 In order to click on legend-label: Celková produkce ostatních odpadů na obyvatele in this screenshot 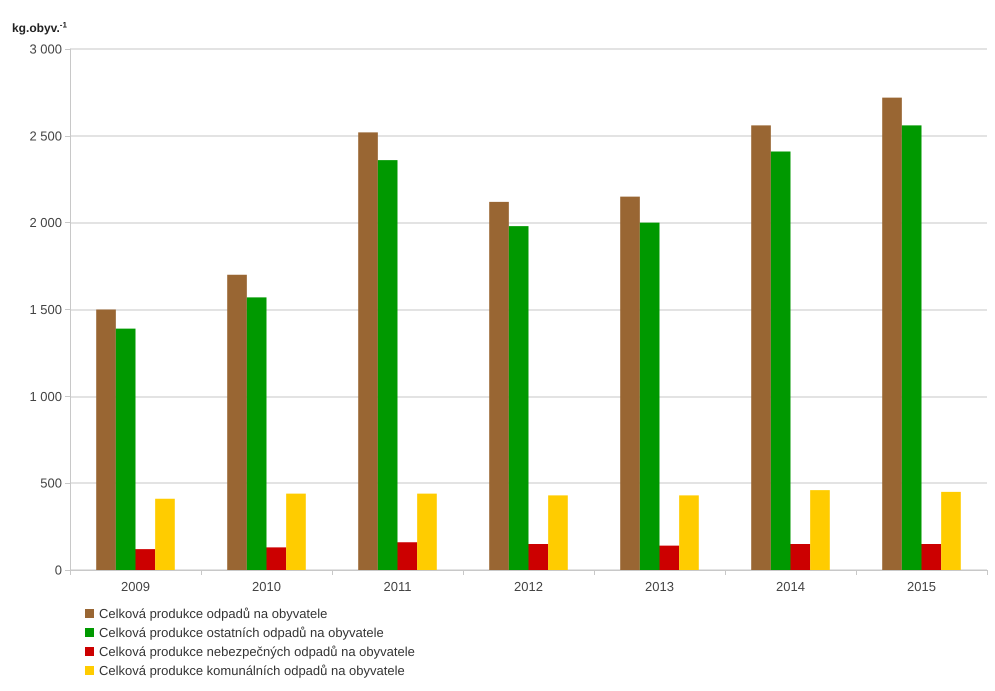, I will do `click(241, 632)`.